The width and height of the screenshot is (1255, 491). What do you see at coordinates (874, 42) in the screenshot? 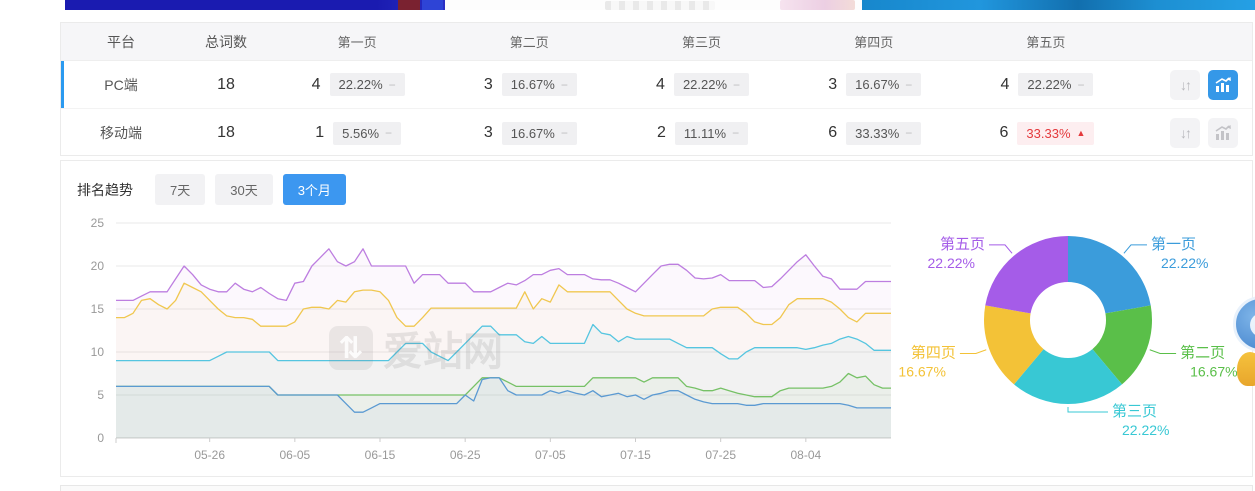
I see `header-page4: 第四页` at bounding box center [874, 42].